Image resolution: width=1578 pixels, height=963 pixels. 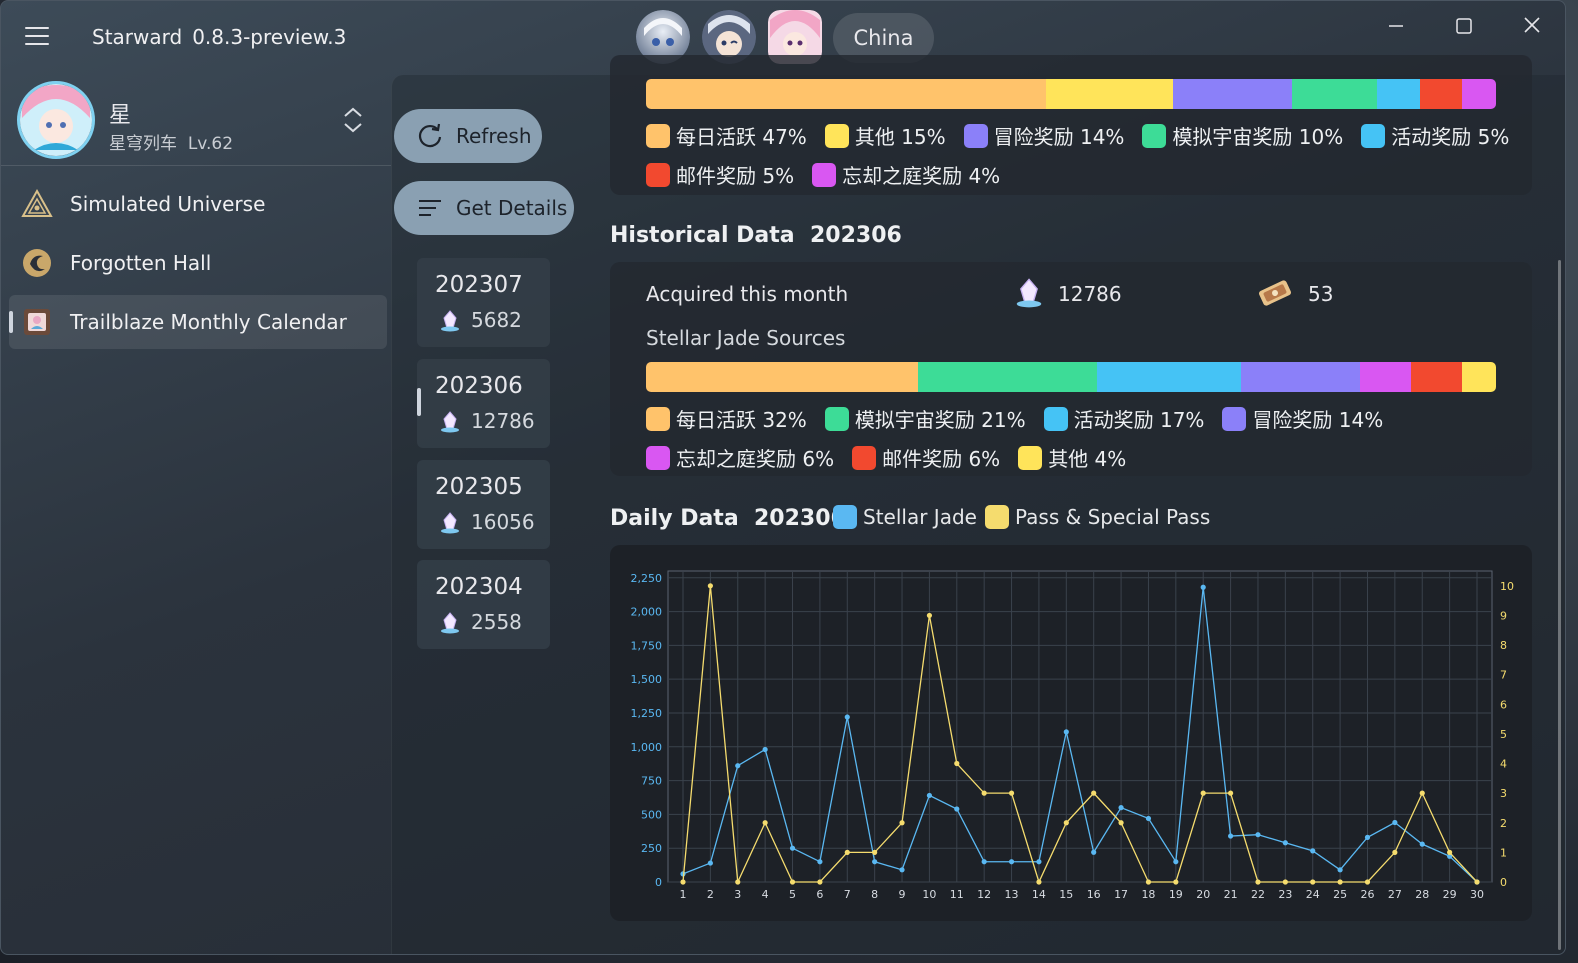 What do you see at coordinates (1503, 852) in the screenshot?
I see `y-right-tick-label: 1` at bounding box center [1503, 852].